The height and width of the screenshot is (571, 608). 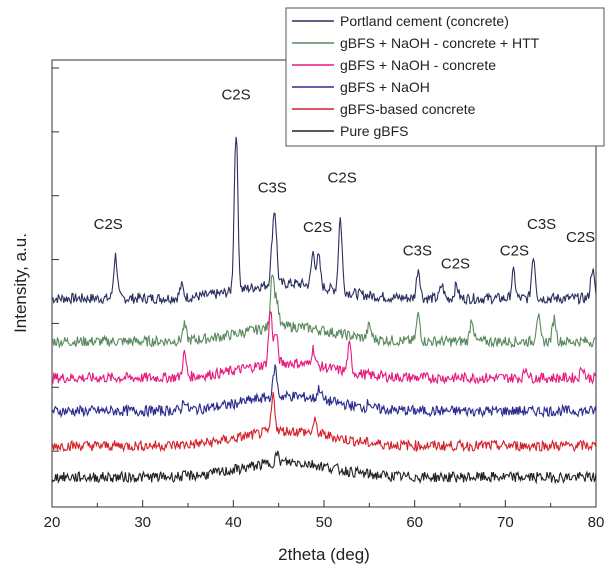 I want to click on x-tick-label-70: 70, so click(x=505, y=522).